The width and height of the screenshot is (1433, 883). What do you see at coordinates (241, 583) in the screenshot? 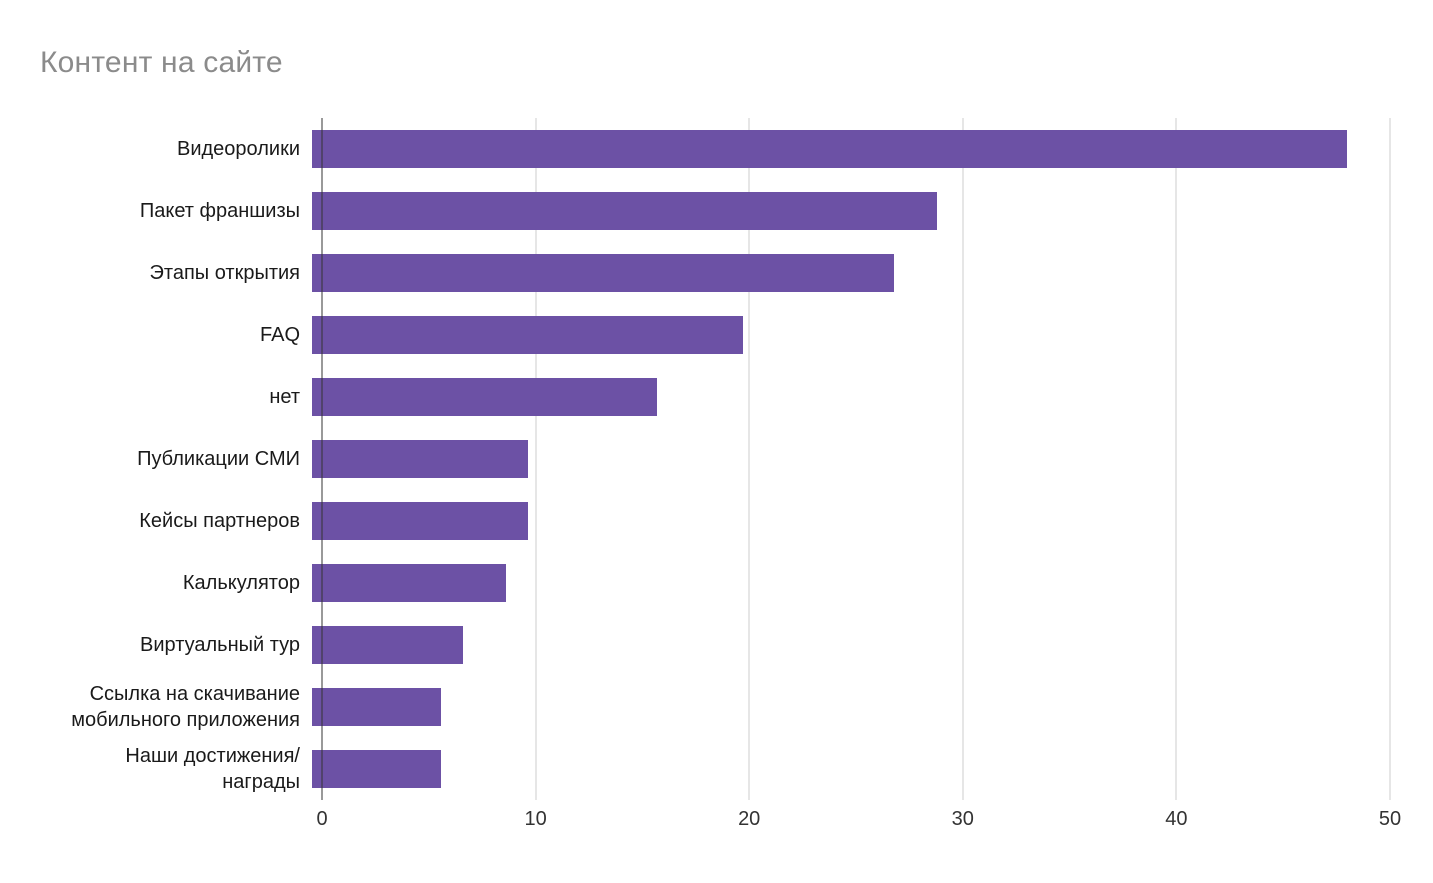
I see `category-label: Калькулятор` at bounding box center [241, 583].